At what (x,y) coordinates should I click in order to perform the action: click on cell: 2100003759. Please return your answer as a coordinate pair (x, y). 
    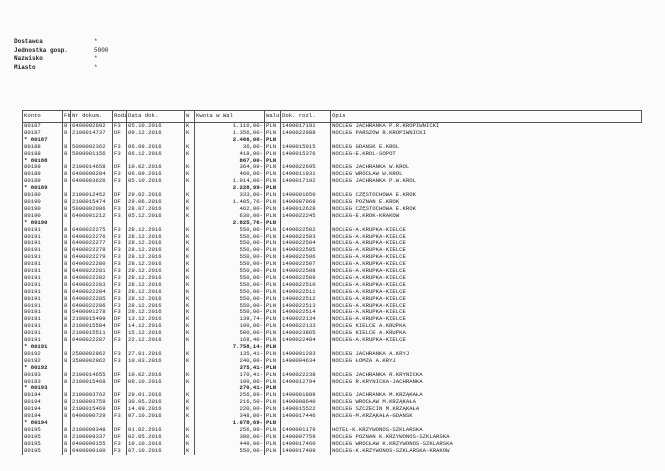
    Looking at the image, I should click on (91, 403).